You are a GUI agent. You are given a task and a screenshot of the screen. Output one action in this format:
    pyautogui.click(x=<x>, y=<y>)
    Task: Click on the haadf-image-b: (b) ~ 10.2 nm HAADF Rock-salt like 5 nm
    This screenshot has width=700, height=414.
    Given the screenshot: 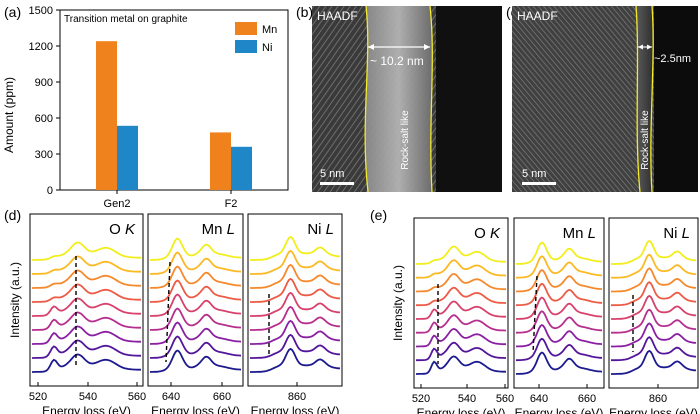 What is the action you would take?
    pyautogui.click(x=399, y=98)
    